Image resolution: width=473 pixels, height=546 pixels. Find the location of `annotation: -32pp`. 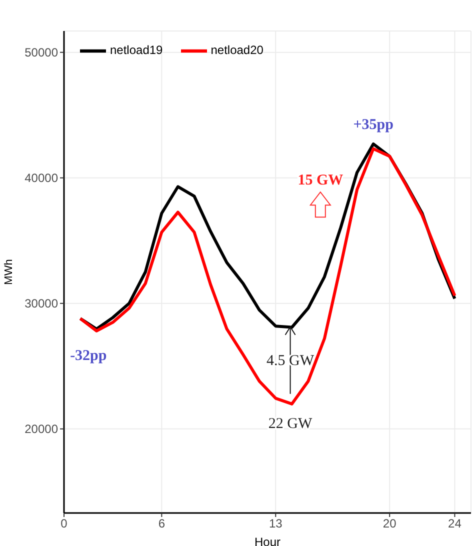

annotation: -32pp is located at coordinates (88, 356).